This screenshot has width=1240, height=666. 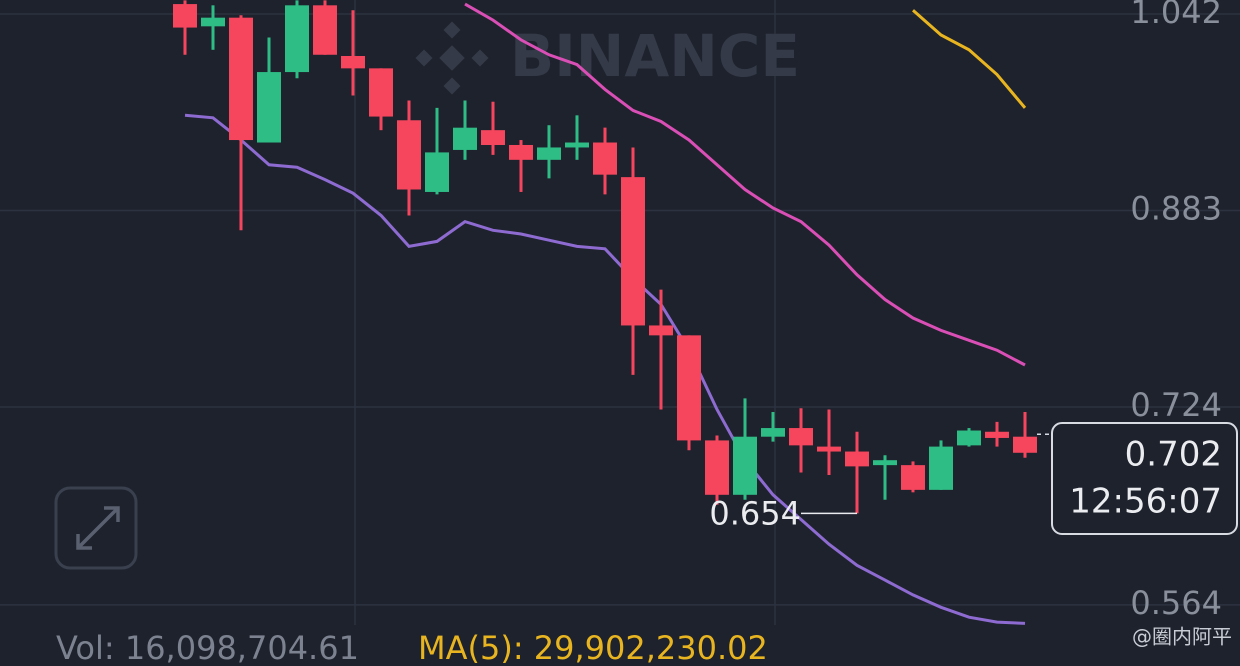 What do you see at coordinates (96, 528) in the screenshot?
I see `expand-button` at bounding box center [96, 528].